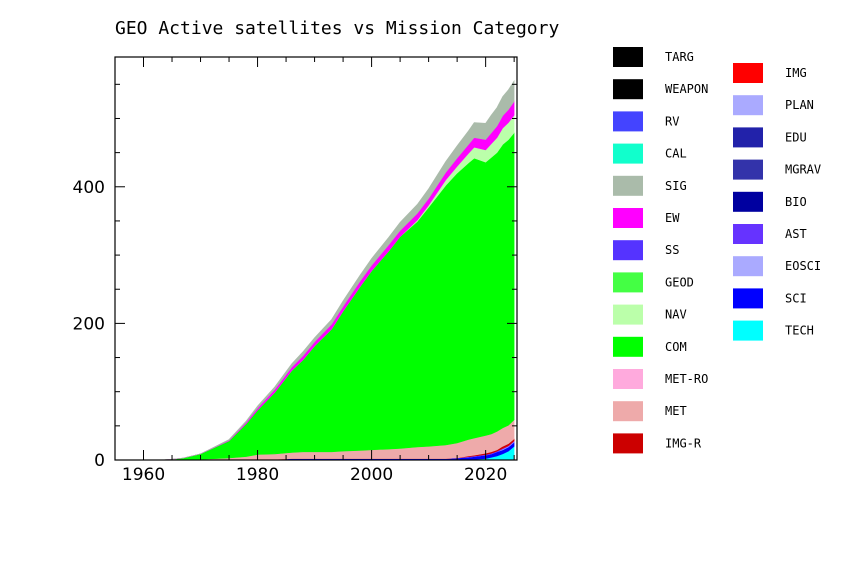 The width and height of the screenshot is (857, 576). What do you see at coordinates (650, 185) in the screenshot?
I see `legend-item-sig: SIG` at bounding box center [650, 185].